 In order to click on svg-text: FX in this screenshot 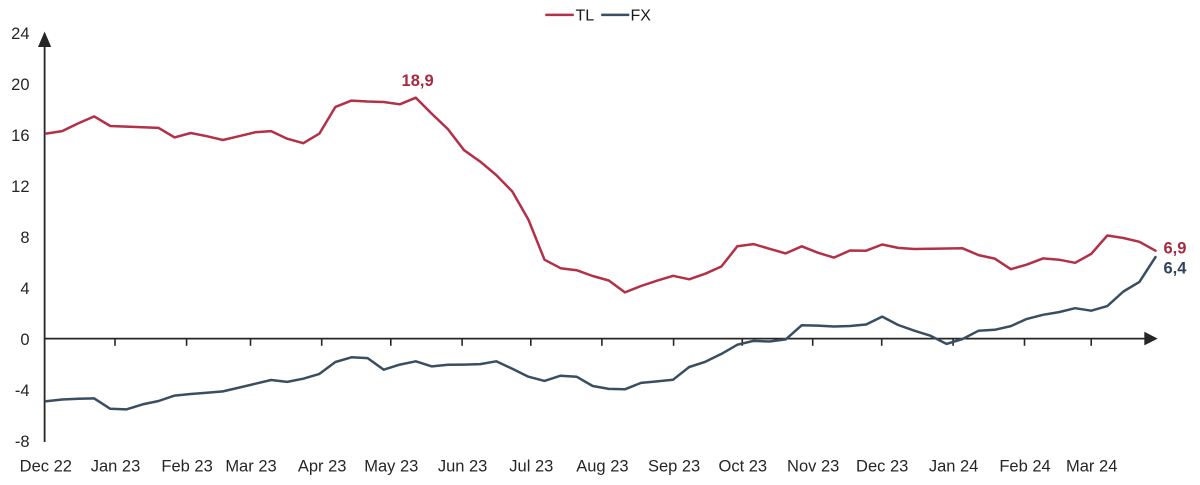, I will do `click(641, 16)`.